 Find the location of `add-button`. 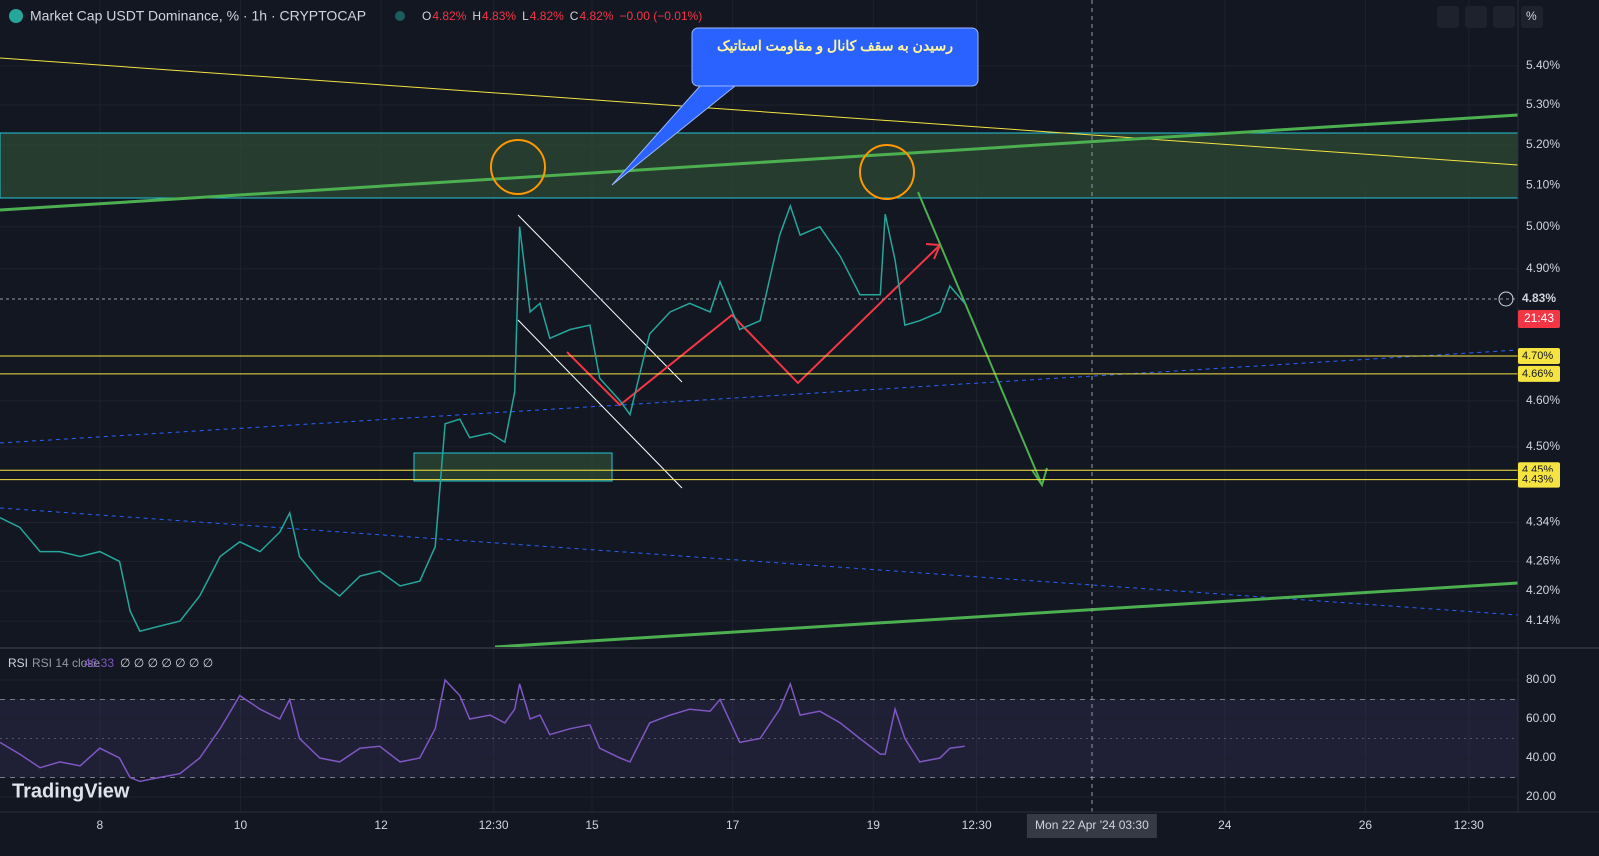

add-button is located at coordinates (1506, 299).